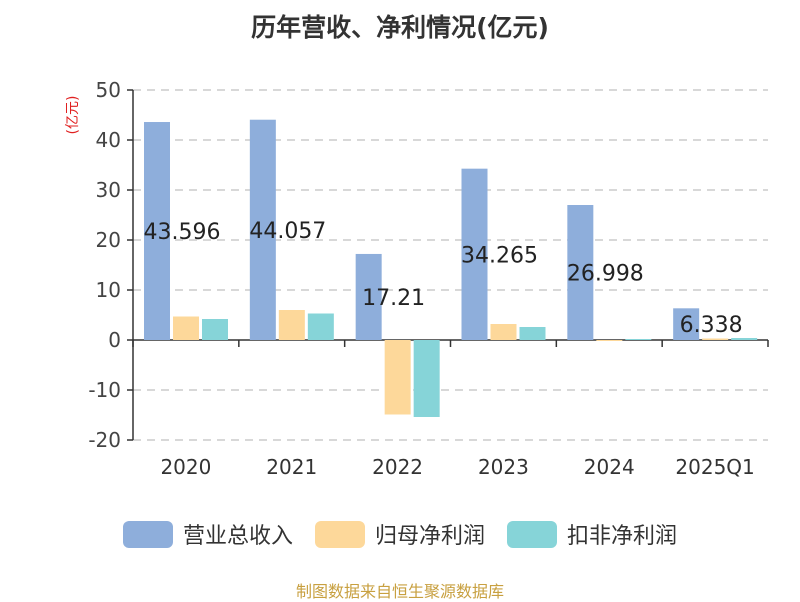  Describe the element at coordinates (393, 298) in the screenshot. I see `data-label-revenue: 17.21` at that location.